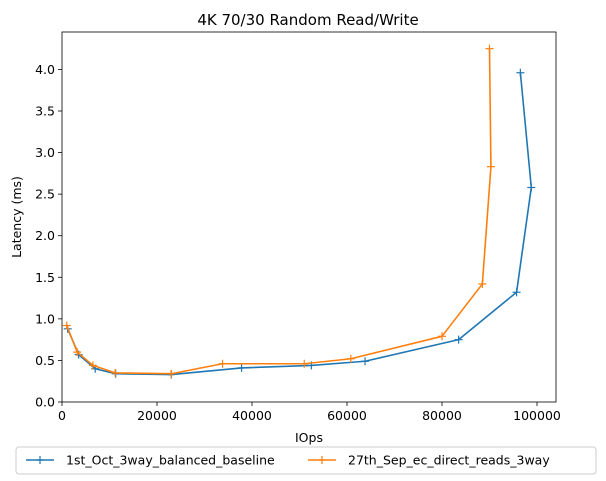 The width and height of the screenshot is (606, 481). What do you see at coordinates (537, 415) in the screenshot?
I see `x-tick-label: 100000` at bounding box center [537, 415].